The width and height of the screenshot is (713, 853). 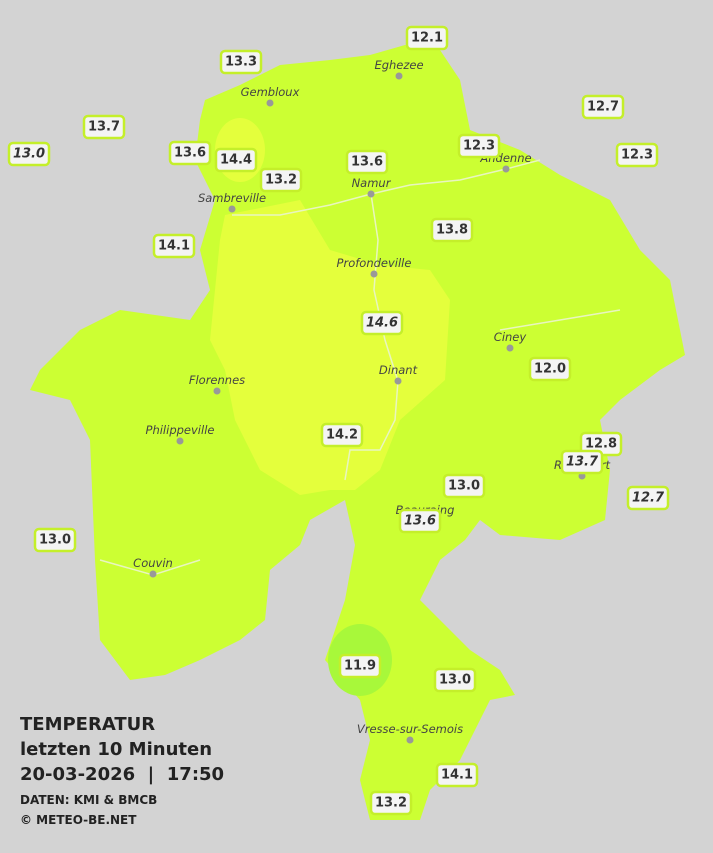 I want to click on legend-datetime: 20-03-2026 | 17:50, so click(x=122, y=774).